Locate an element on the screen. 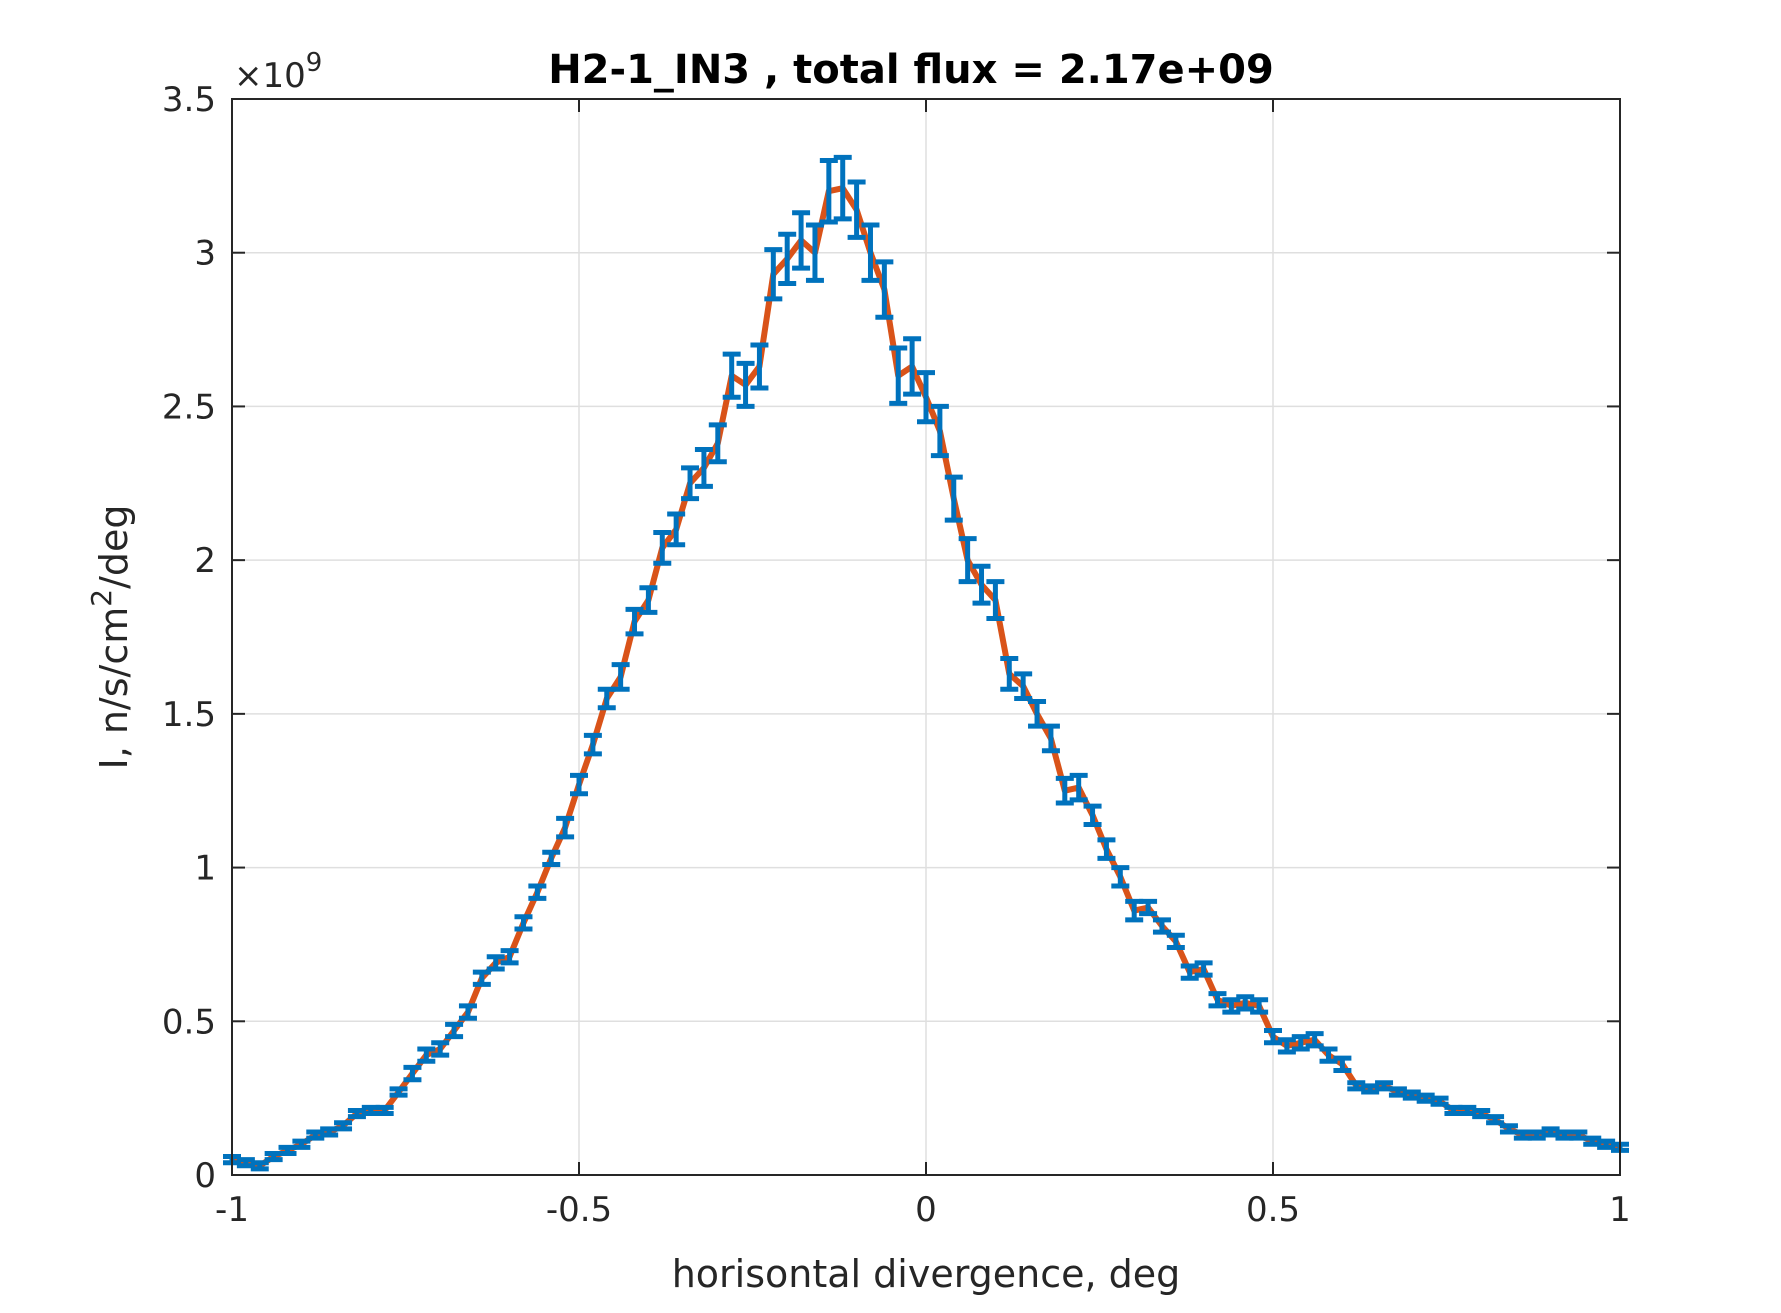 The height and width of the screenshot is (1313, 1781). y-exponent-label: ×10⁹ is located at coordinates (278, 72).